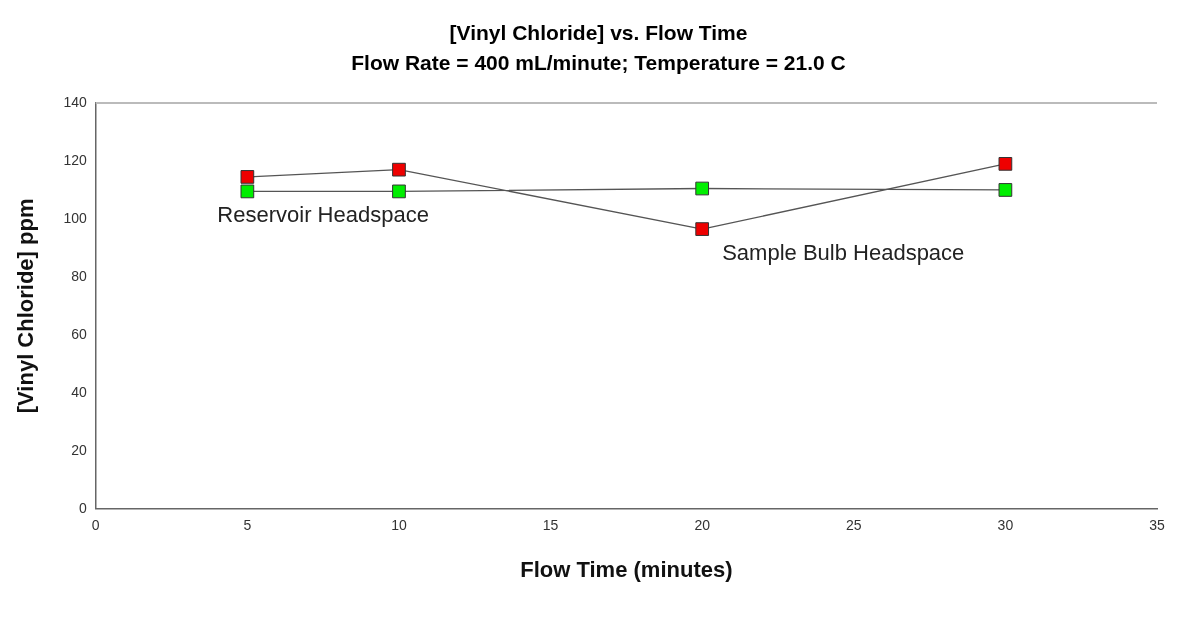  Describe the element at coordinates (399, 525) in the screenshot. I see `x-tick-label: 10` at that location.